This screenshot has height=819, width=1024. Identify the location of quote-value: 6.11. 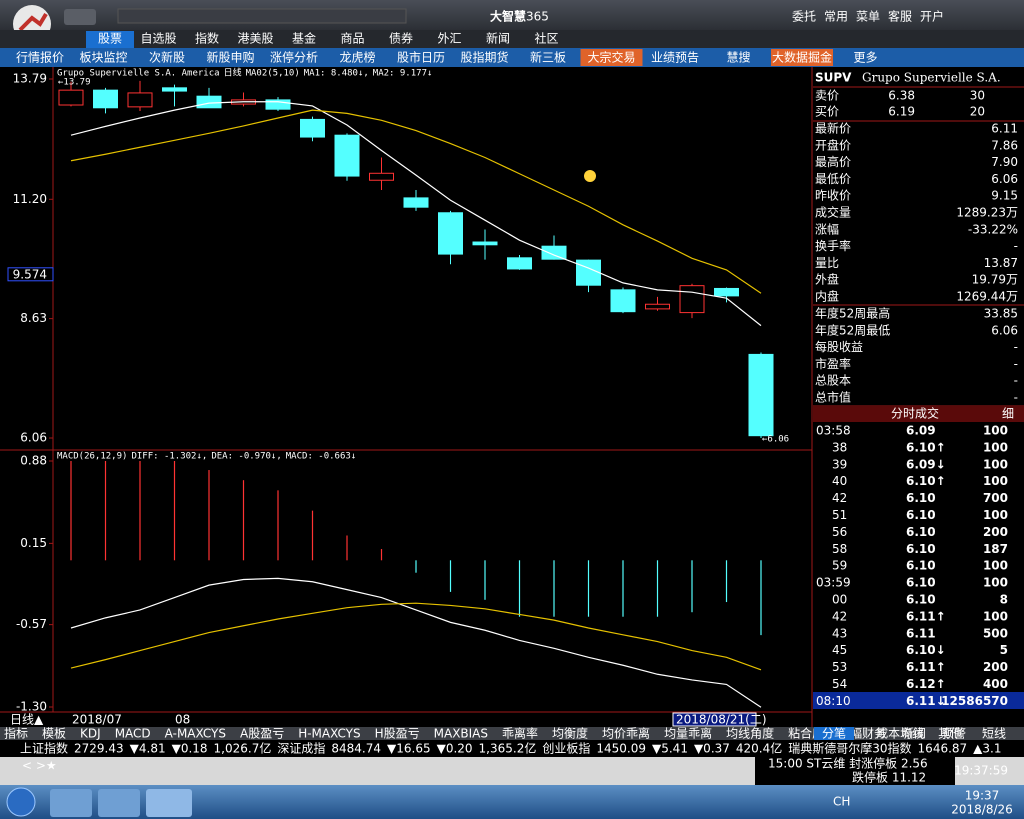
(1004, 129).